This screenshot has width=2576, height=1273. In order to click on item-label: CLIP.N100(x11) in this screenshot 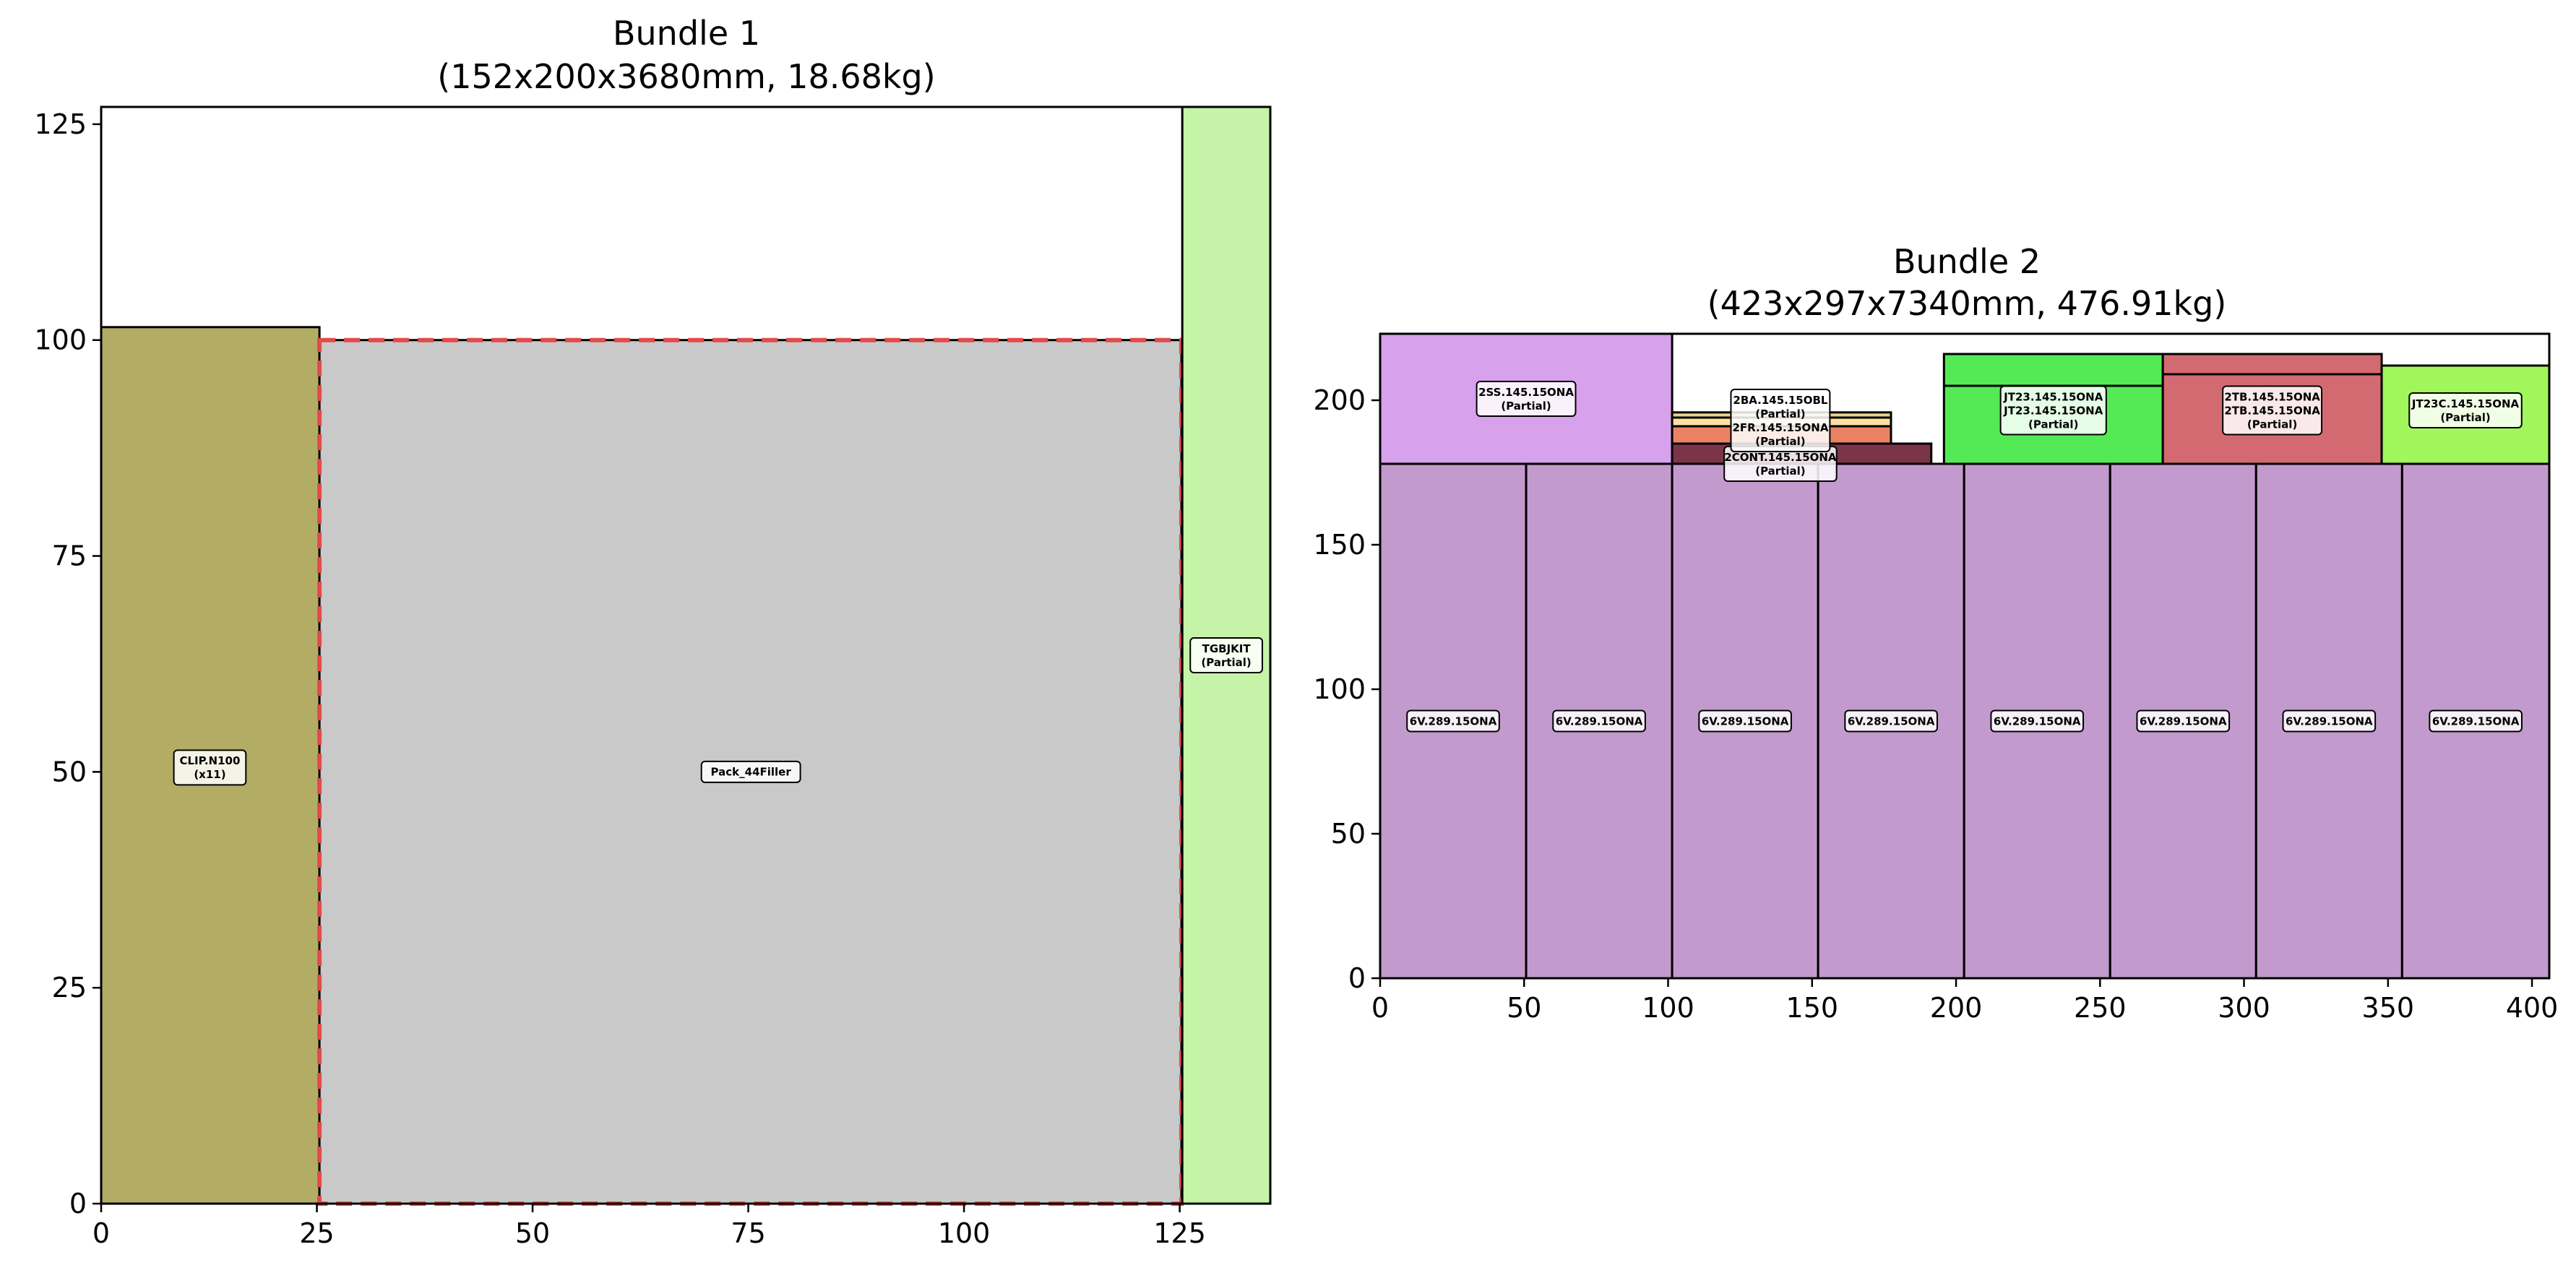, I will do `click(210, 767)`.